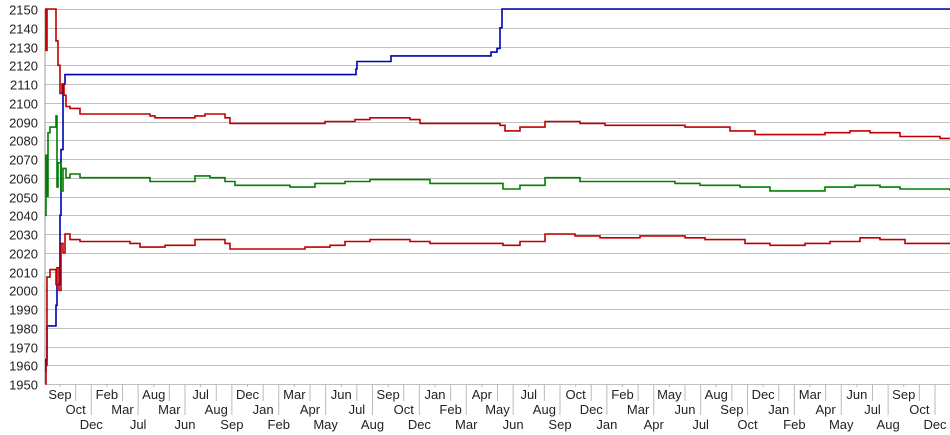 The image size is (950, 435). I want to click on y-tick-label: 2010, so click(23, 273).